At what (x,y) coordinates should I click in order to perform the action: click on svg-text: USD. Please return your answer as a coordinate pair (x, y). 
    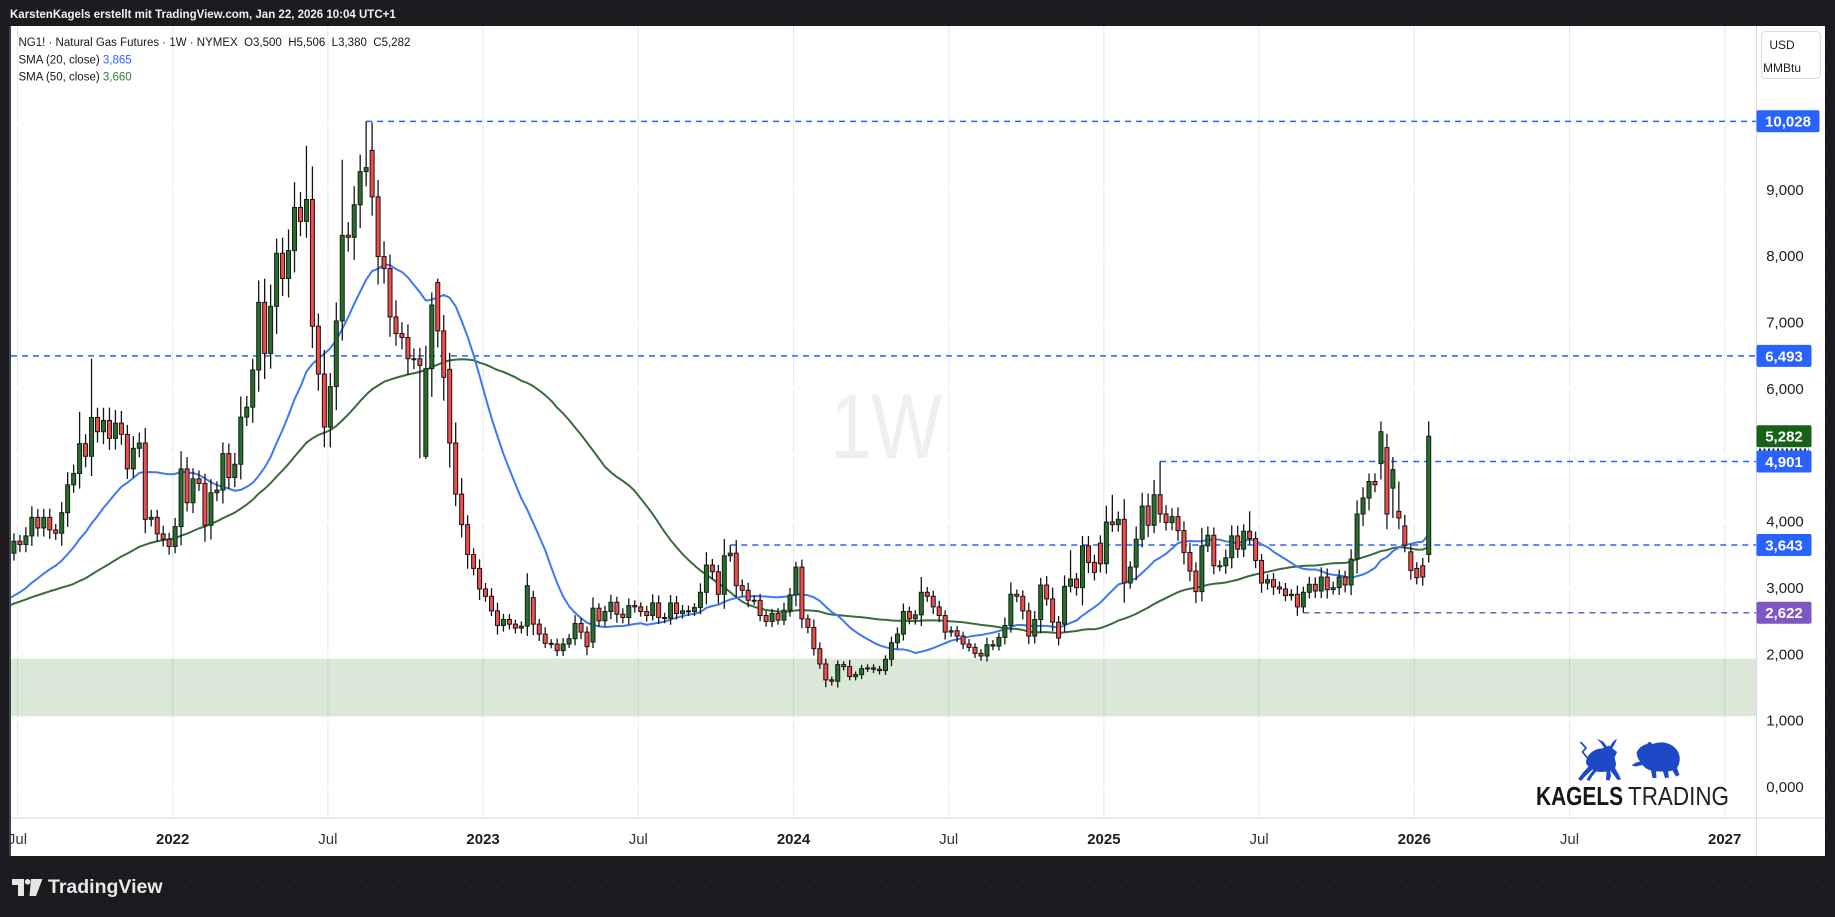
    Looking at the image, I should click on (1782, 45).